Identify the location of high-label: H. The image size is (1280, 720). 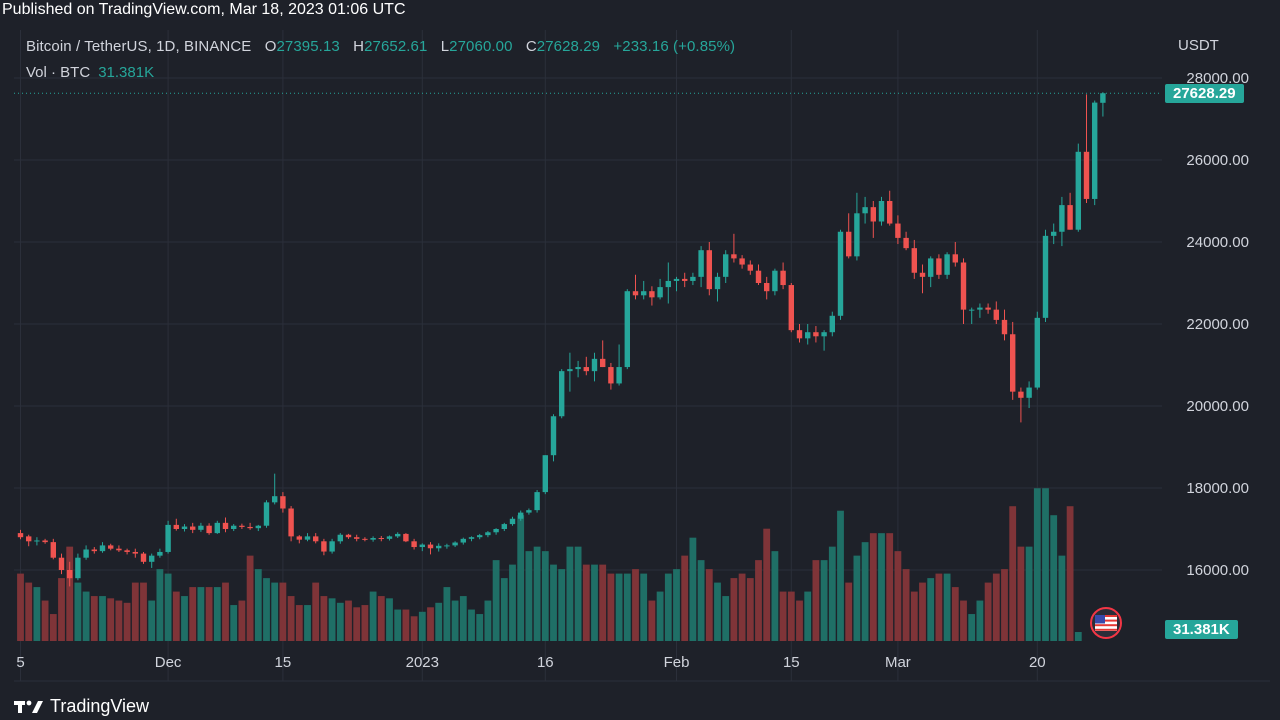
(359, 46).